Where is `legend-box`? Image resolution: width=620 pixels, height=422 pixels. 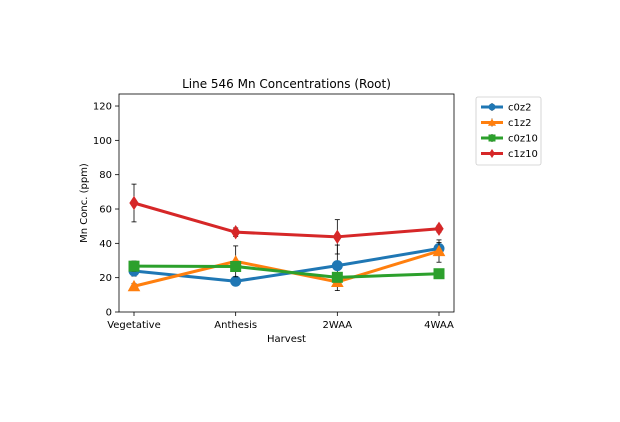
legend-box is located at coordinates (508, 131).